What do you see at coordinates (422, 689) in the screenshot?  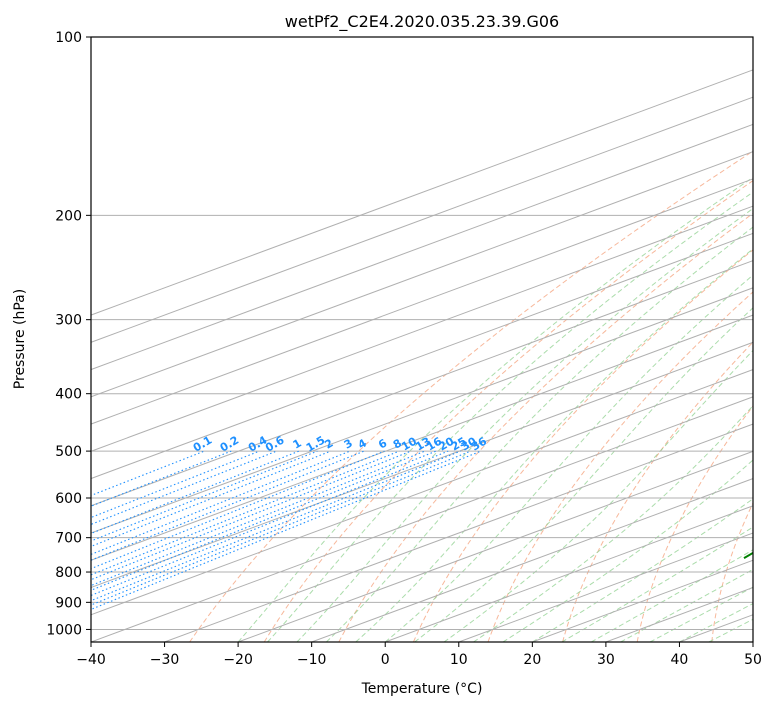 I see `x-axis-title: Temperature (°C)` at bounding box center [422, 689].